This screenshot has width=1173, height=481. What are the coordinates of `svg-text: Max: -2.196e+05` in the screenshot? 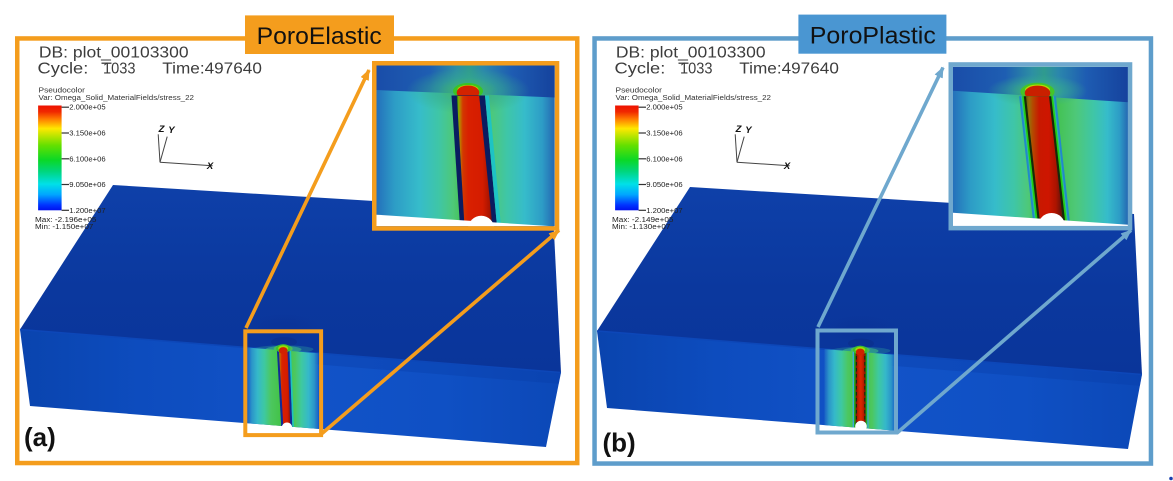 It's located at (65, 219).